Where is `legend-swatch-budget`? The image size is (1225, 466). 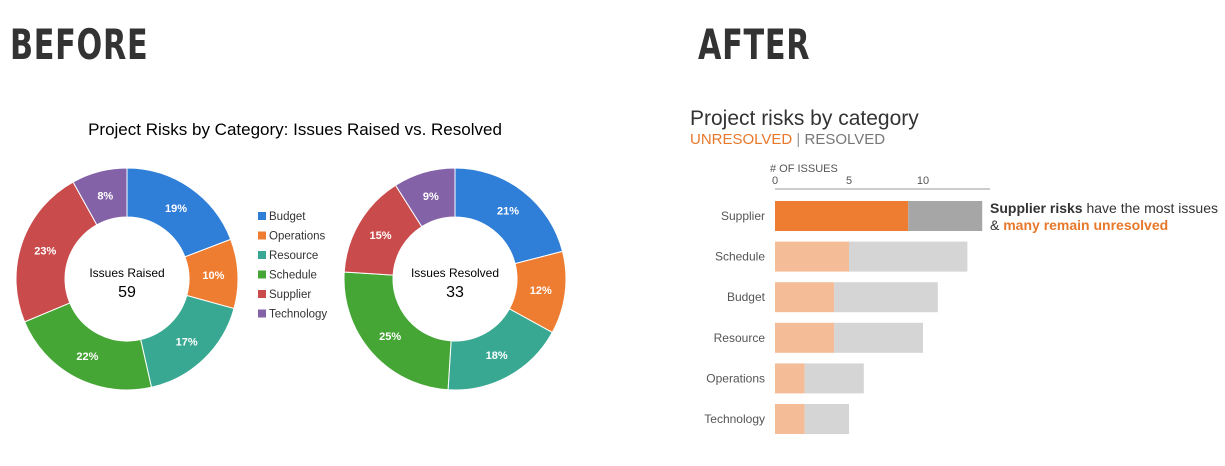
legend-swatch-budget is located at coordinates (262, 216).